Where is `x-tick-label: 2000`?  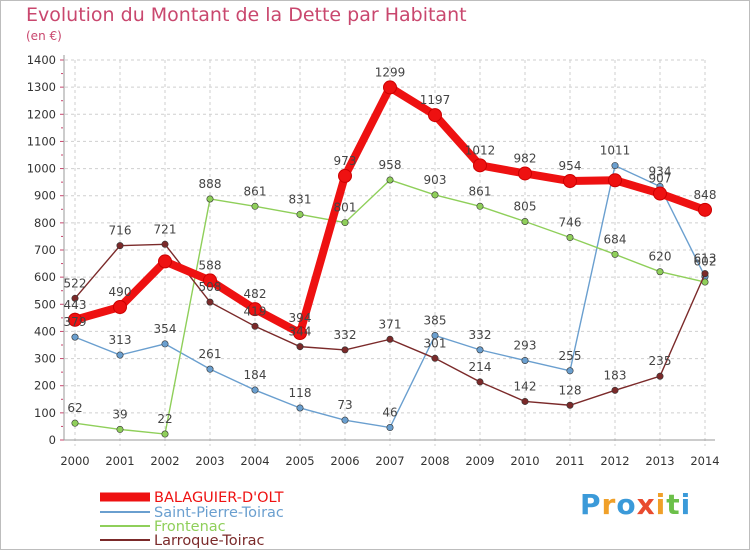
x-tick-label: 2000 is located at coordinates (74, 461).